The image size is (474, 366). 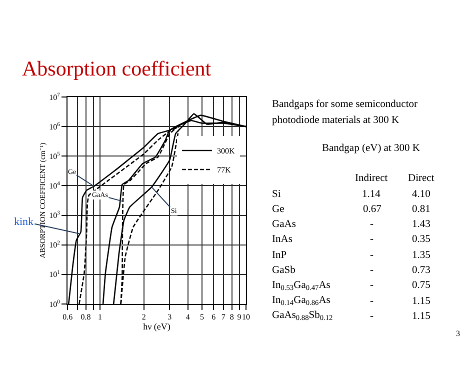 What do you see at coordinates (100, 317) in the screenshot?
I see `x-tick-label: 1` at bounding box center [100, 317].